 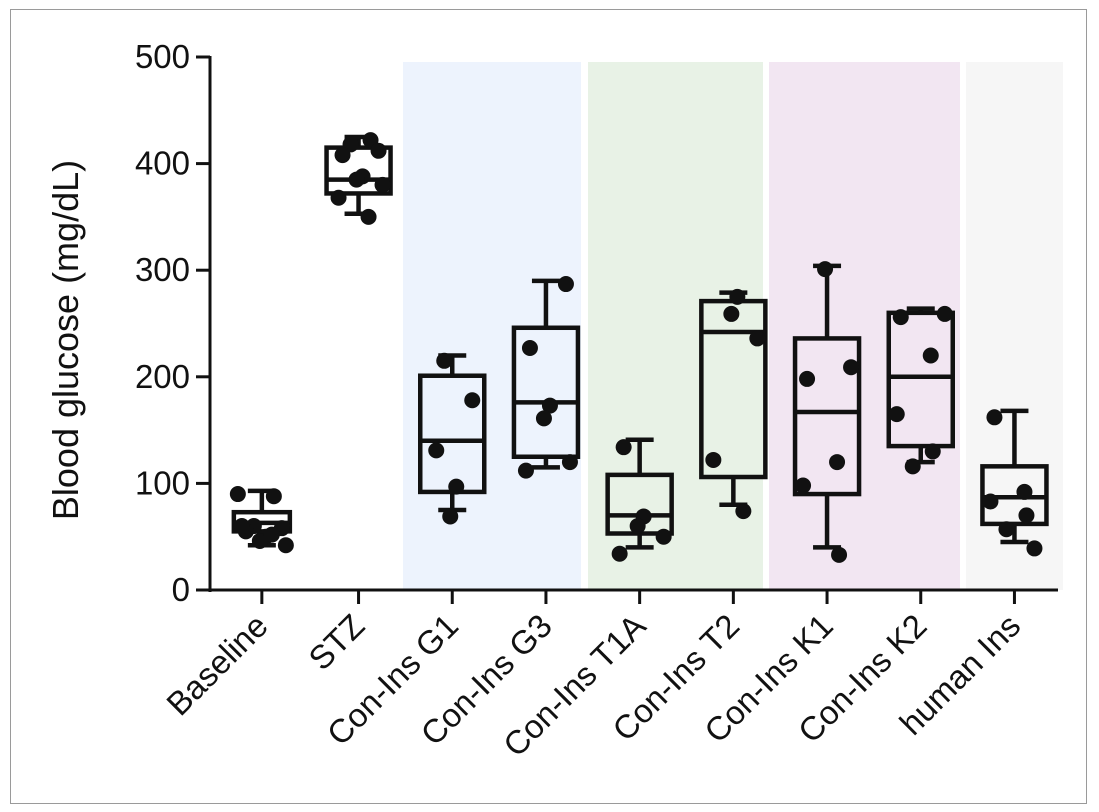 What do you see at coordinates (162, 56) in the screenshot?
I see `y-tick-label: 500` at bounding box center [162, 56].